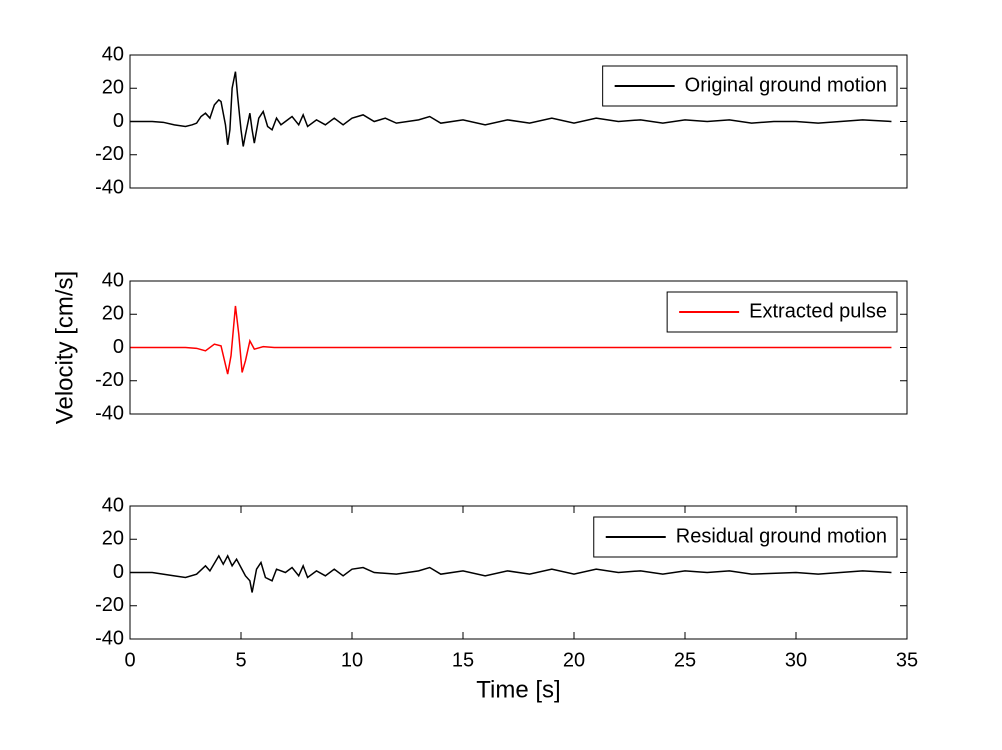 The image size is (1002, 750). I want to click on x-tick-label: 35, so click(907, 660).